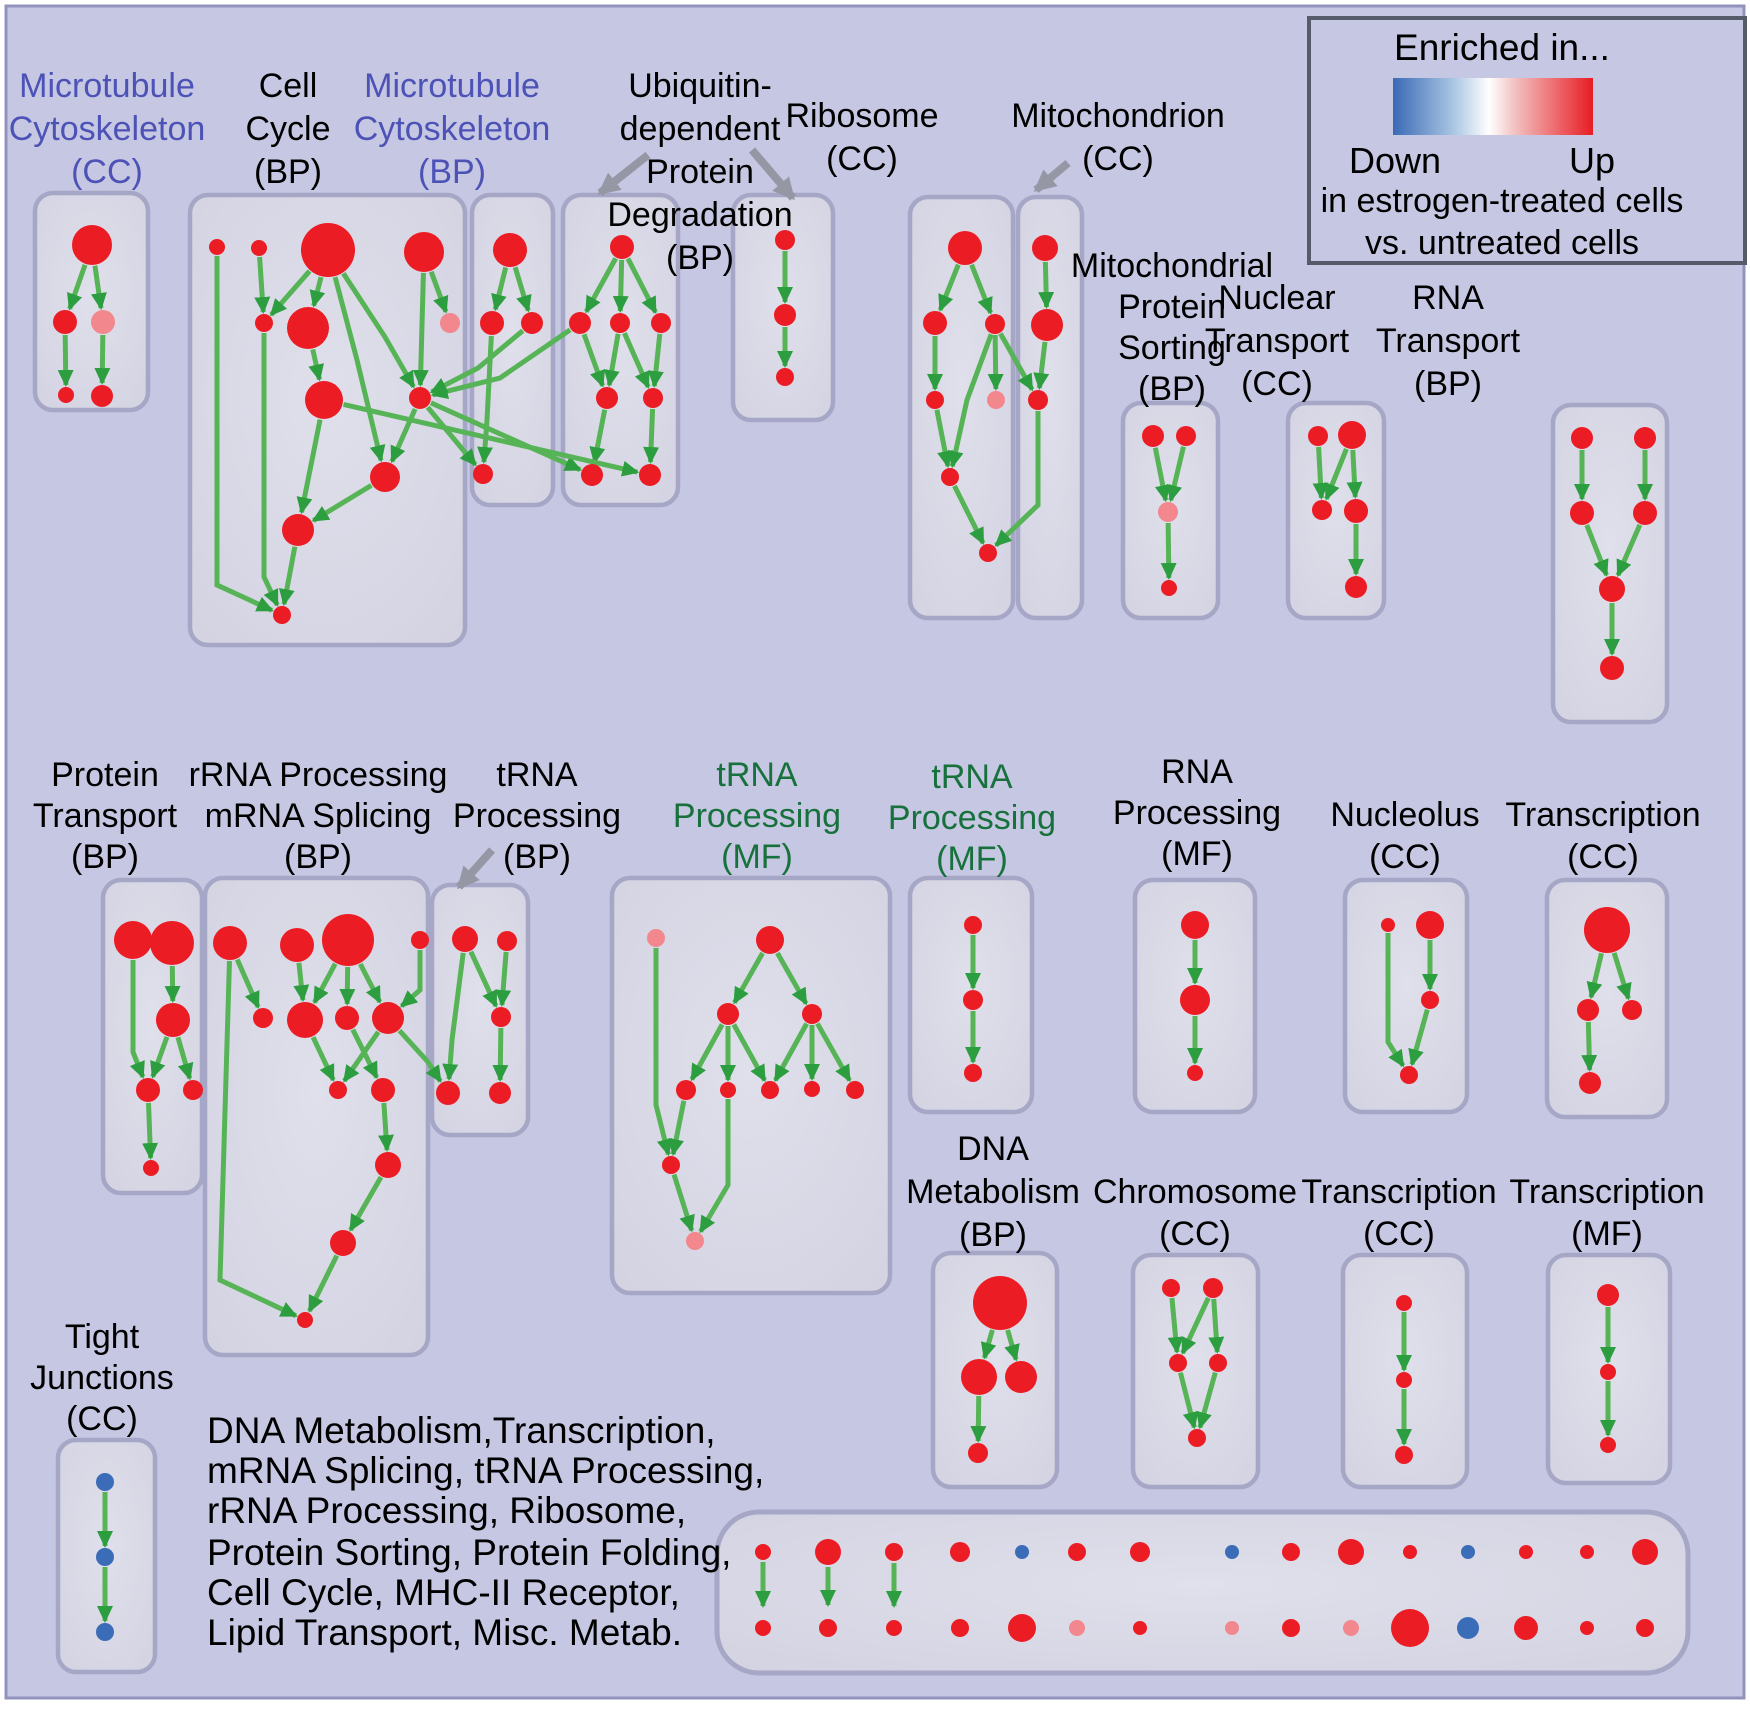  Describe the element at coordinates (1197, 1438) in the screenshot. I see `go-term-node-chromosome-b` at that location.